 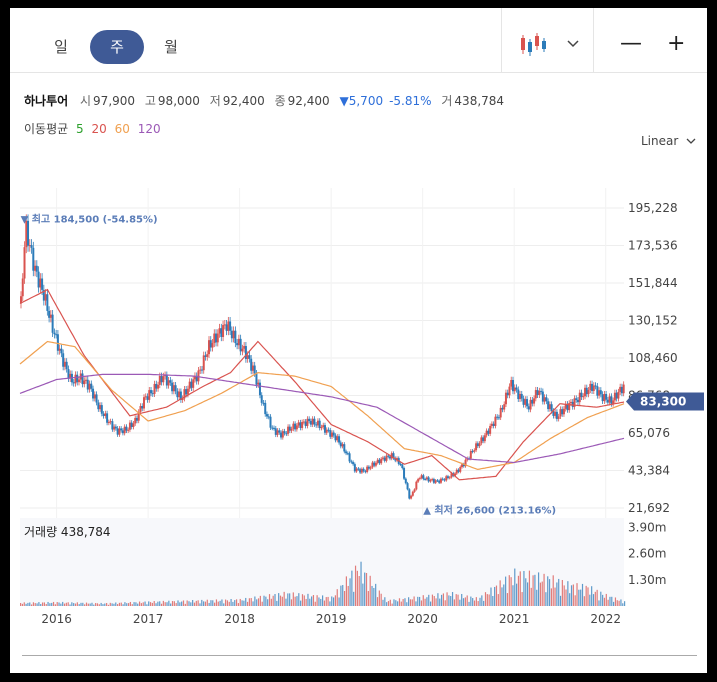 I want to click on year-tick-label: 2016, so click(x=56, y=619).